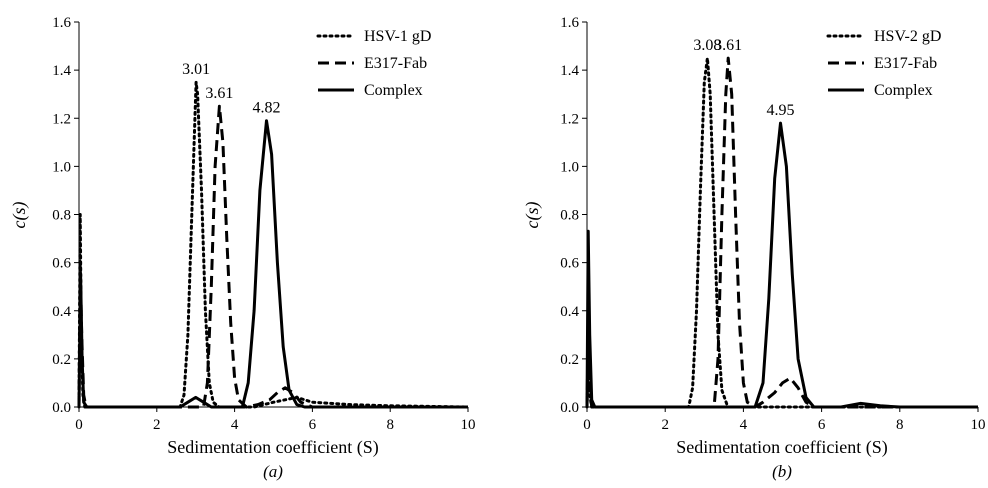 Image resolution: width=988 pixels, height=488 pixels. What do you see at coordinates (707, 45) in the screenshot?
I see `peak-label: 3.08` at bounding box center [707, 45].